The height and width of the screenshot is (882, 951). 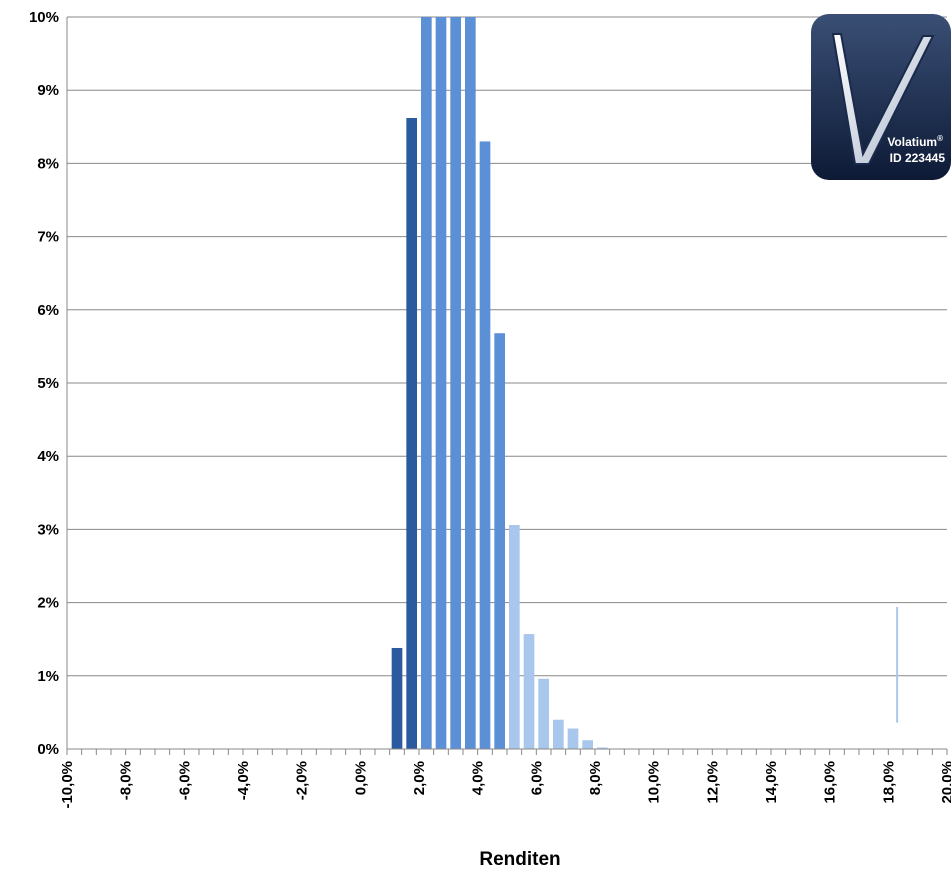 I want to click on x-tick-label: 16,0%, so click(x=830, y=782).